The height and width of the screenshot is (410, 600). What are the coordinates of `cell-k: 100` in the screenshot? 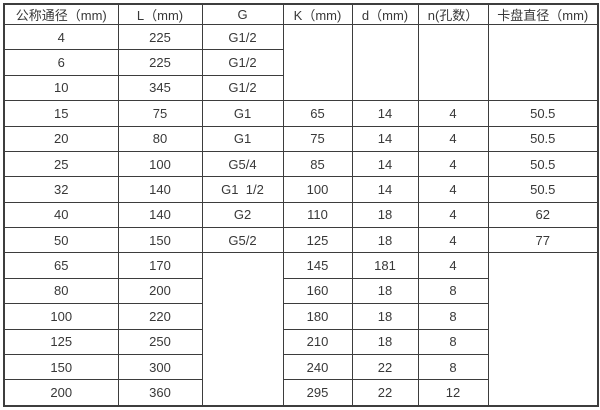 It's located at (317, 189).